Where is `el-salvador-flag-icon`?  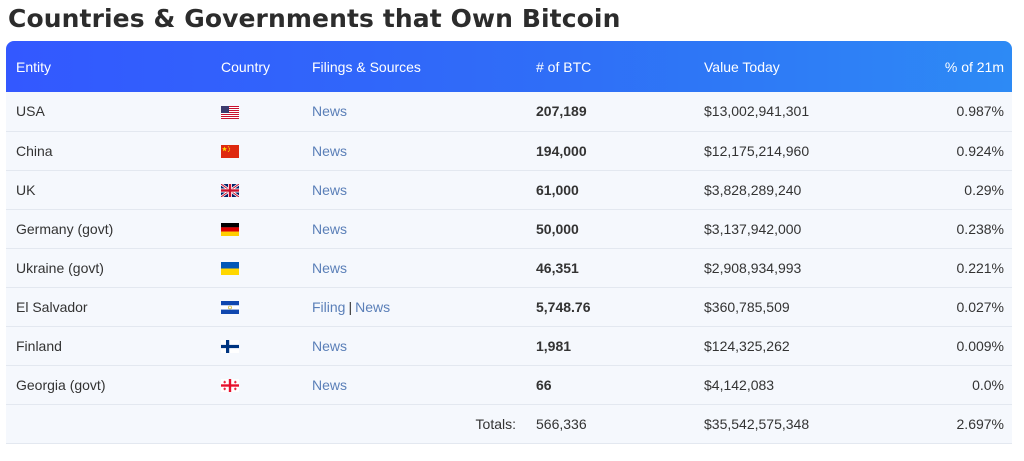 el-salvador-flag-icon is located at coordinates (230, 308).